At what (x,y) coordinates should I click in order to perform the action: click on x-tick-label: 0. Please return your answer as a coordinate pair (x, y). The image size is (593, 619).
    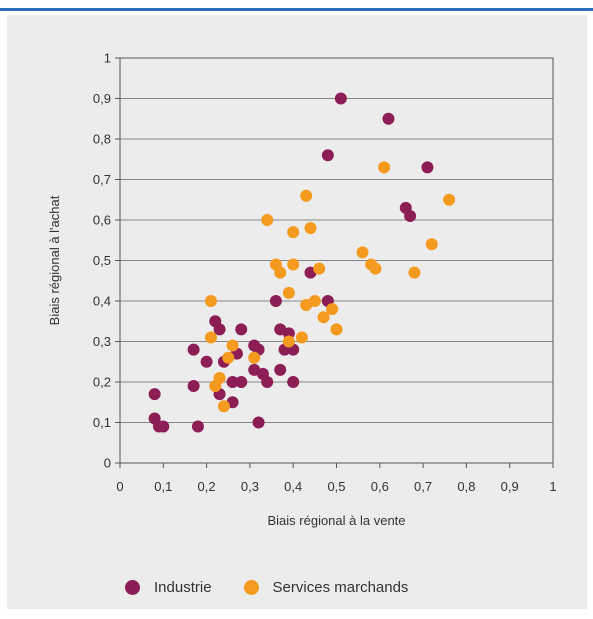
    Looking at the image, I should click on (119, 486).